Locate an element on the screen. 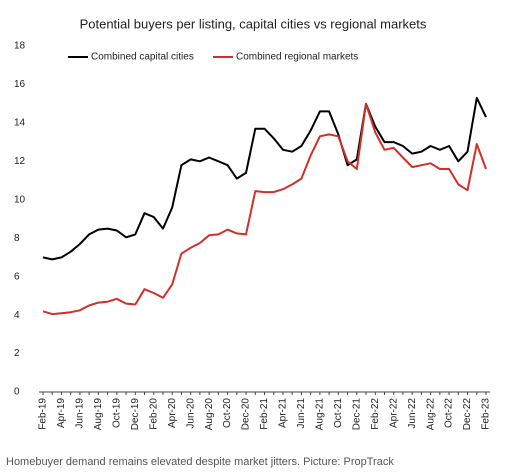  x-tick-label: Aug-22 is located at coordinates (430, 414).